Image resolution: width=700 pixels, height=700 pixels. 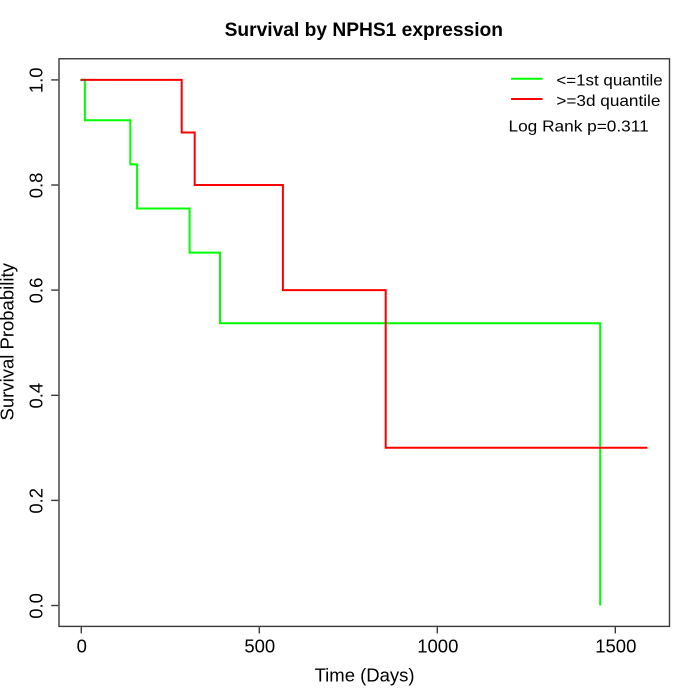 I want to click on svg-text: 0.6, so click(x=36, y=291).